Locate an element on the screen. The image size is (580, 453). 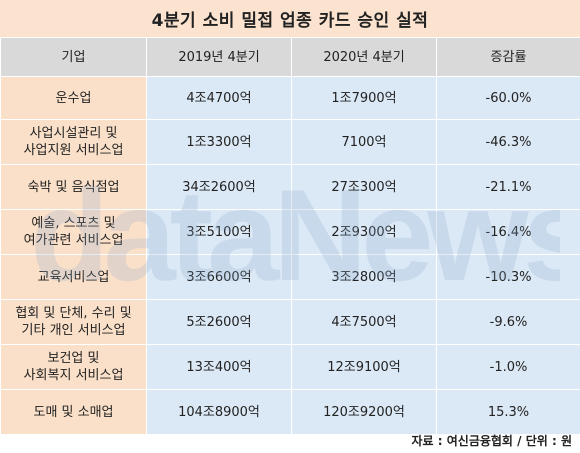
header-row: 기업 2019년 4분기 2020년 4분기 증감률 is located at coordinates (290, 57).